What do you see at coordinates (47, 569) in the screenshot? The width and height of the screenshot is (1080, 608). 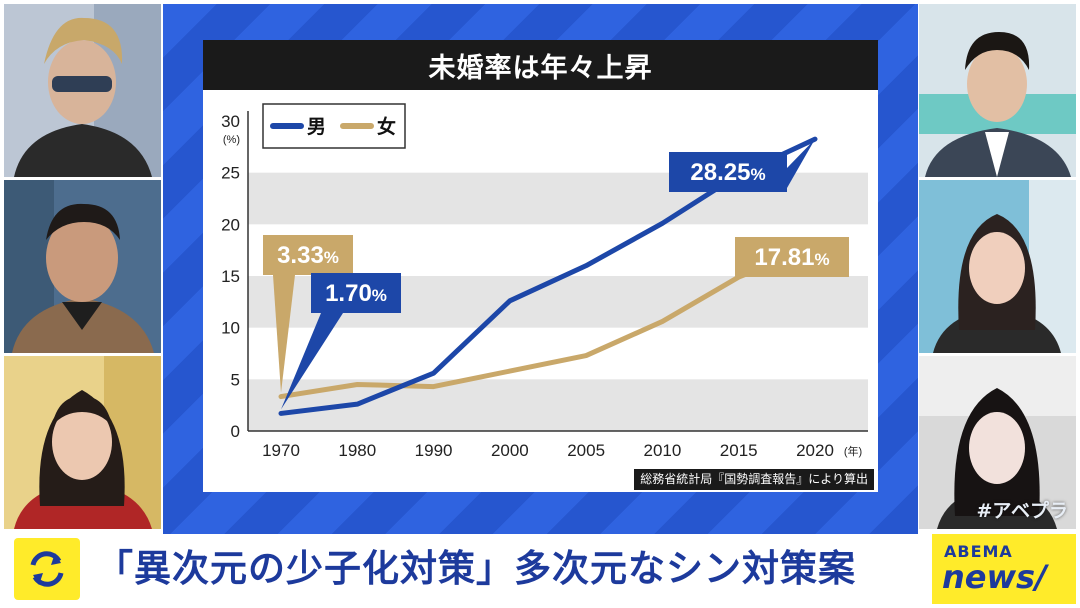 I see `refresh-icon` at bounding box center [47, 569].